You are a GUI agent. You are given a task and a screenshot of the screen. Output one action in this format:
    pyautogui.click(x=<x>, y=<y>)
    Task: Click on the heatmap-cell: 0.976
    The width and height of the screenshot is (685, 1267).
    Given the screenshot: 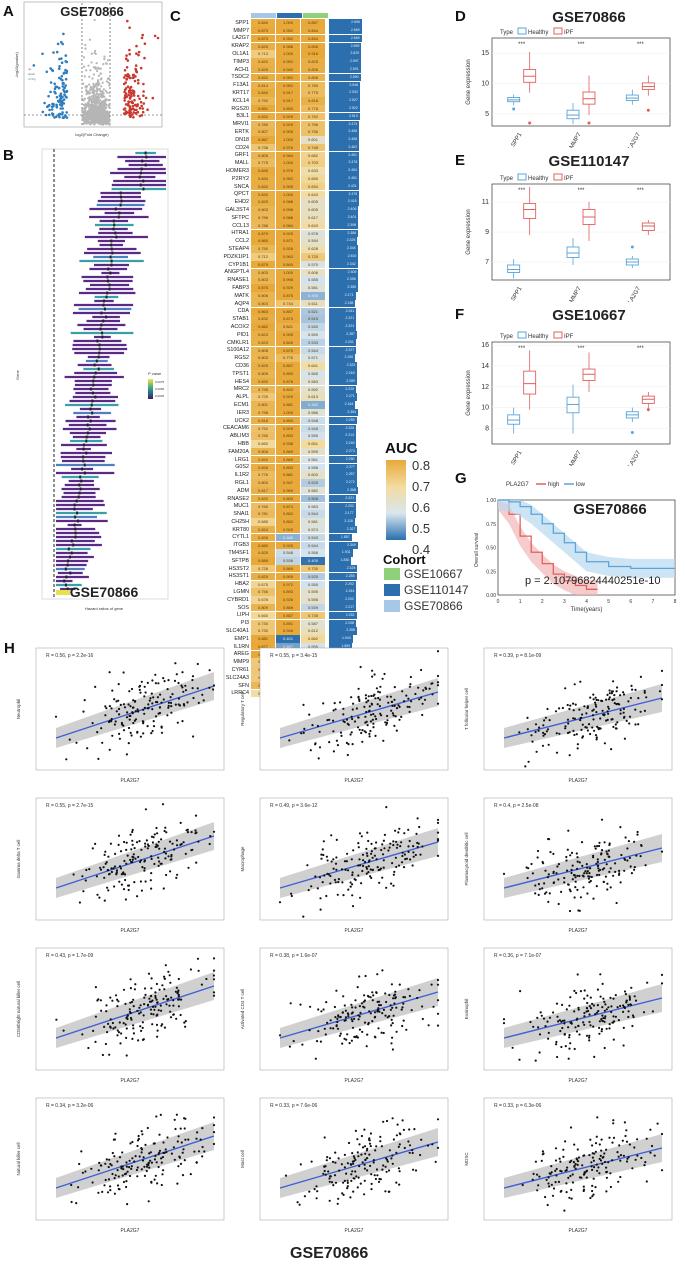 What is the action you would take?
    pyautogui.click(x=288, y=171)
    